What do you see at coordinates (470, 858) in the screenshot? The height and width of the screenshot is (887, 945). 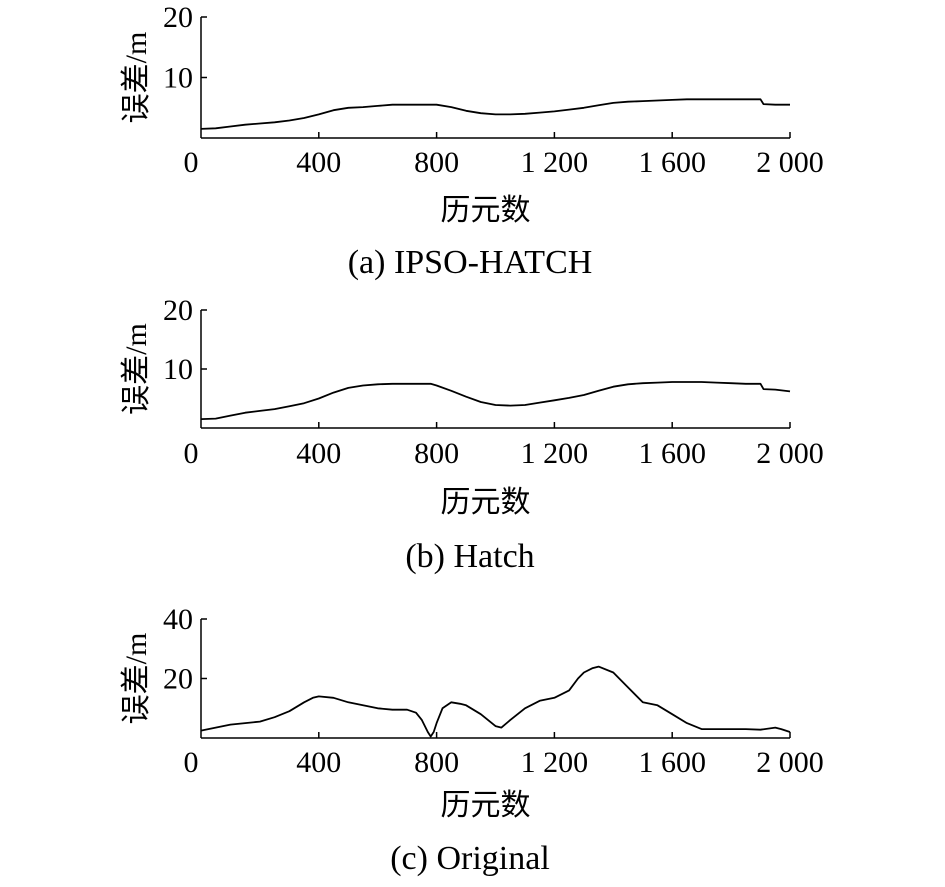 I see `panel-caption: (c) Original` at bounding box center [470, 858].